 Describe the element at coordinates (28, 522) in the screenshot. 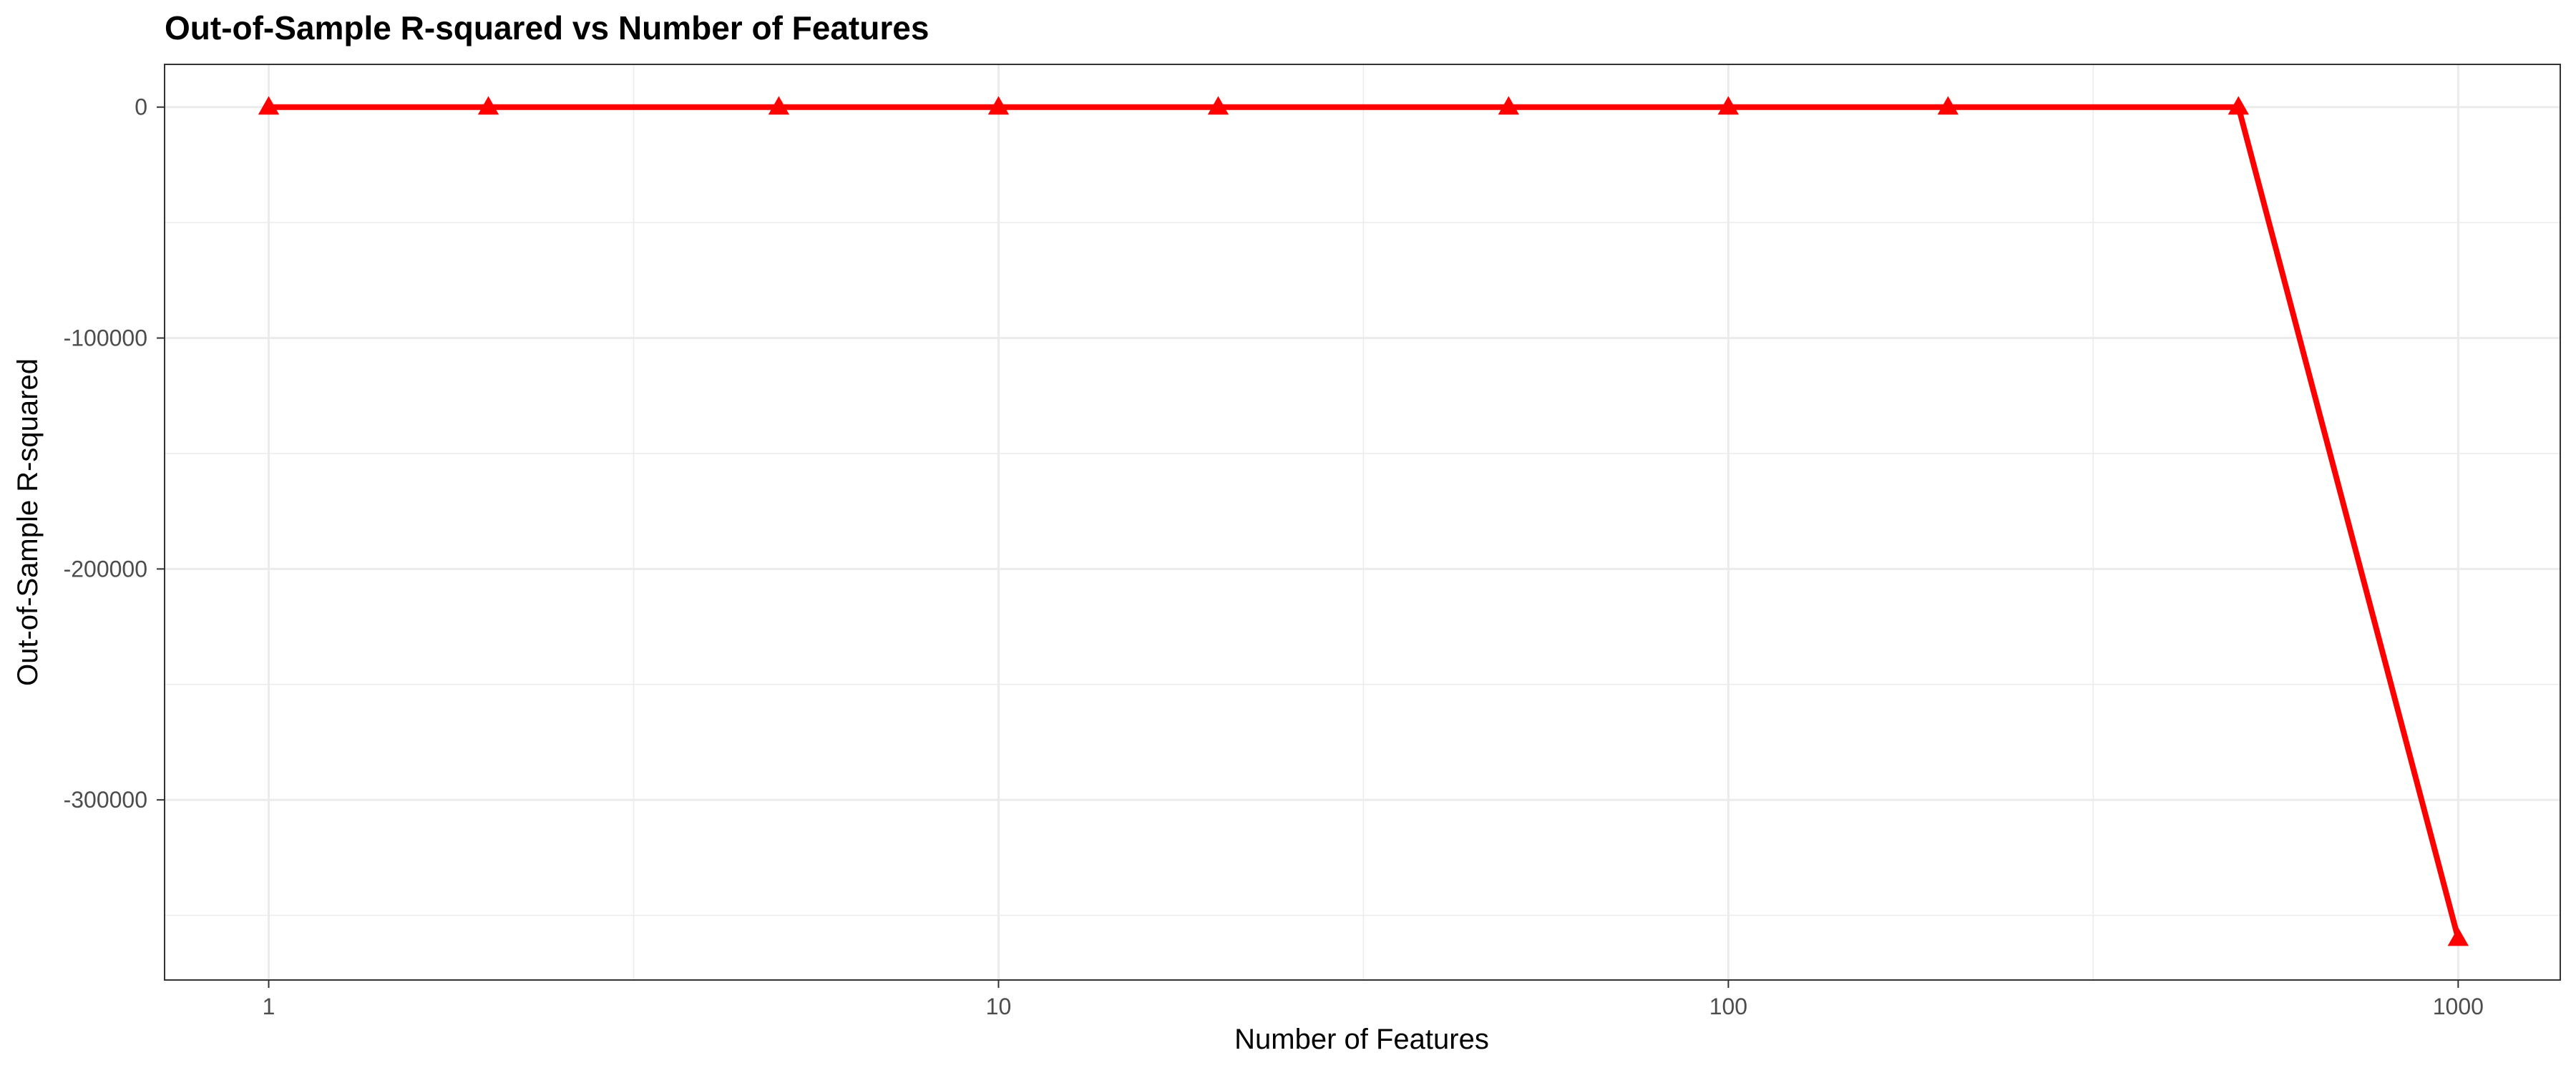

I see `y-axis-title: Out-of-Sample R-squared` at that location.